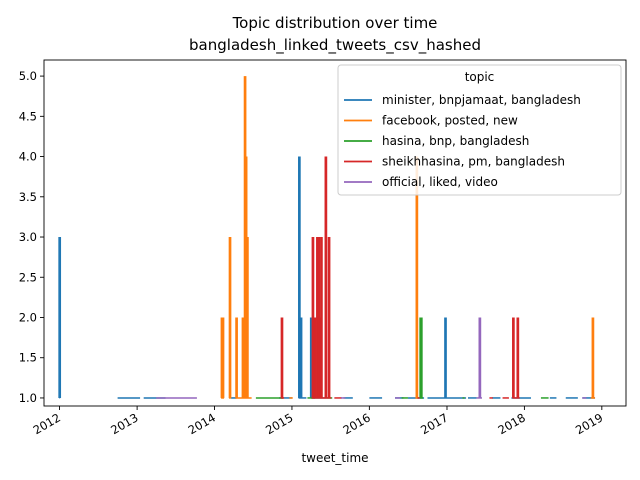 This screenshot has width=640, height=480. Describe the element at coordinates (335, 23) in the screenshot. I see `chart-title: Topic distribution over time` at that location.